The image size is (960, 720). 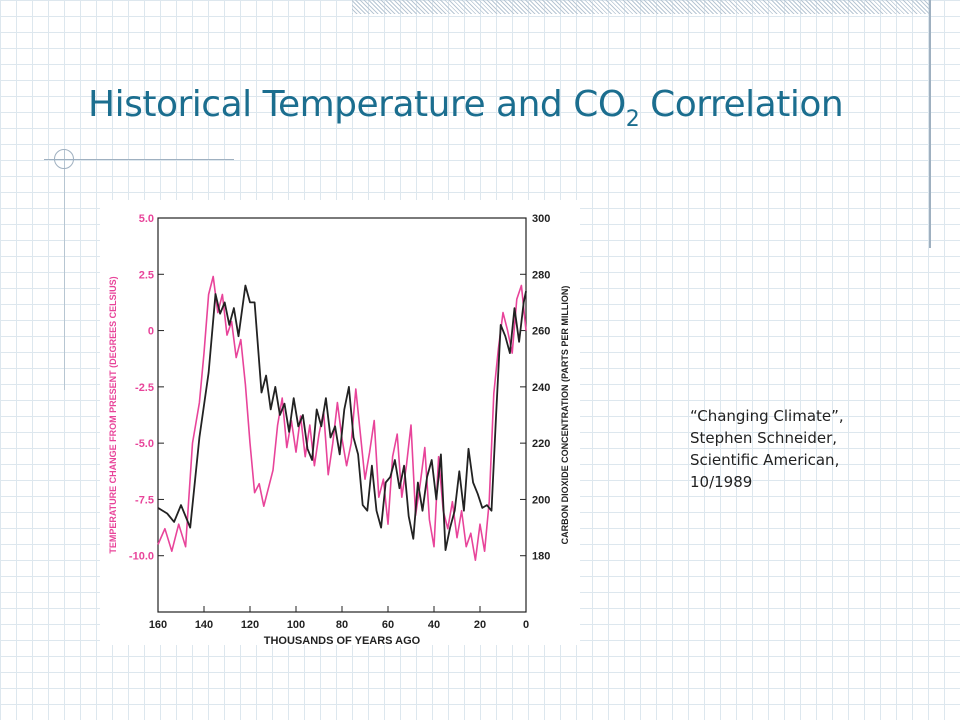 I want to click on x-tick-label: 120, so click(x=250, y=625).